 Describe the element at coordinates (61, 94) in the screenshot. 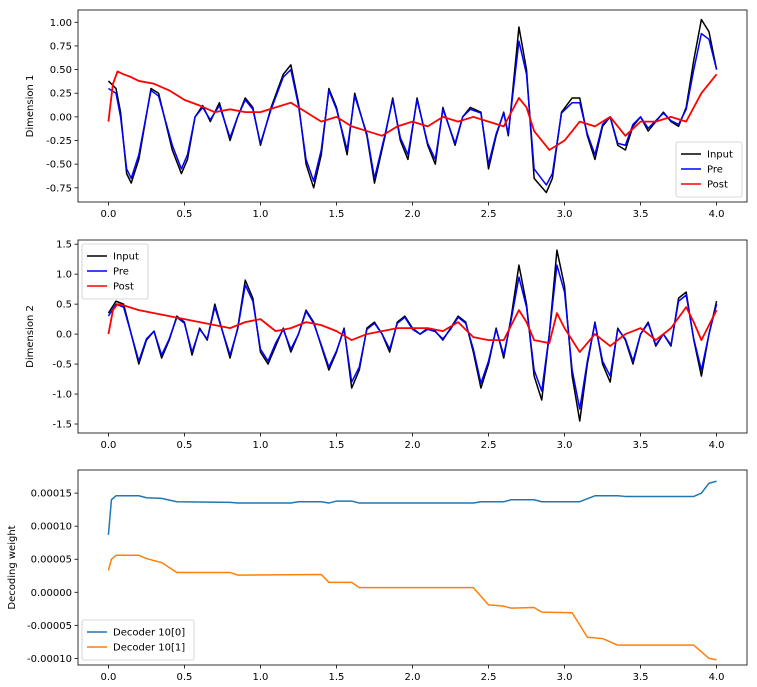

I see `y-tick-label: 0.25` at that location.